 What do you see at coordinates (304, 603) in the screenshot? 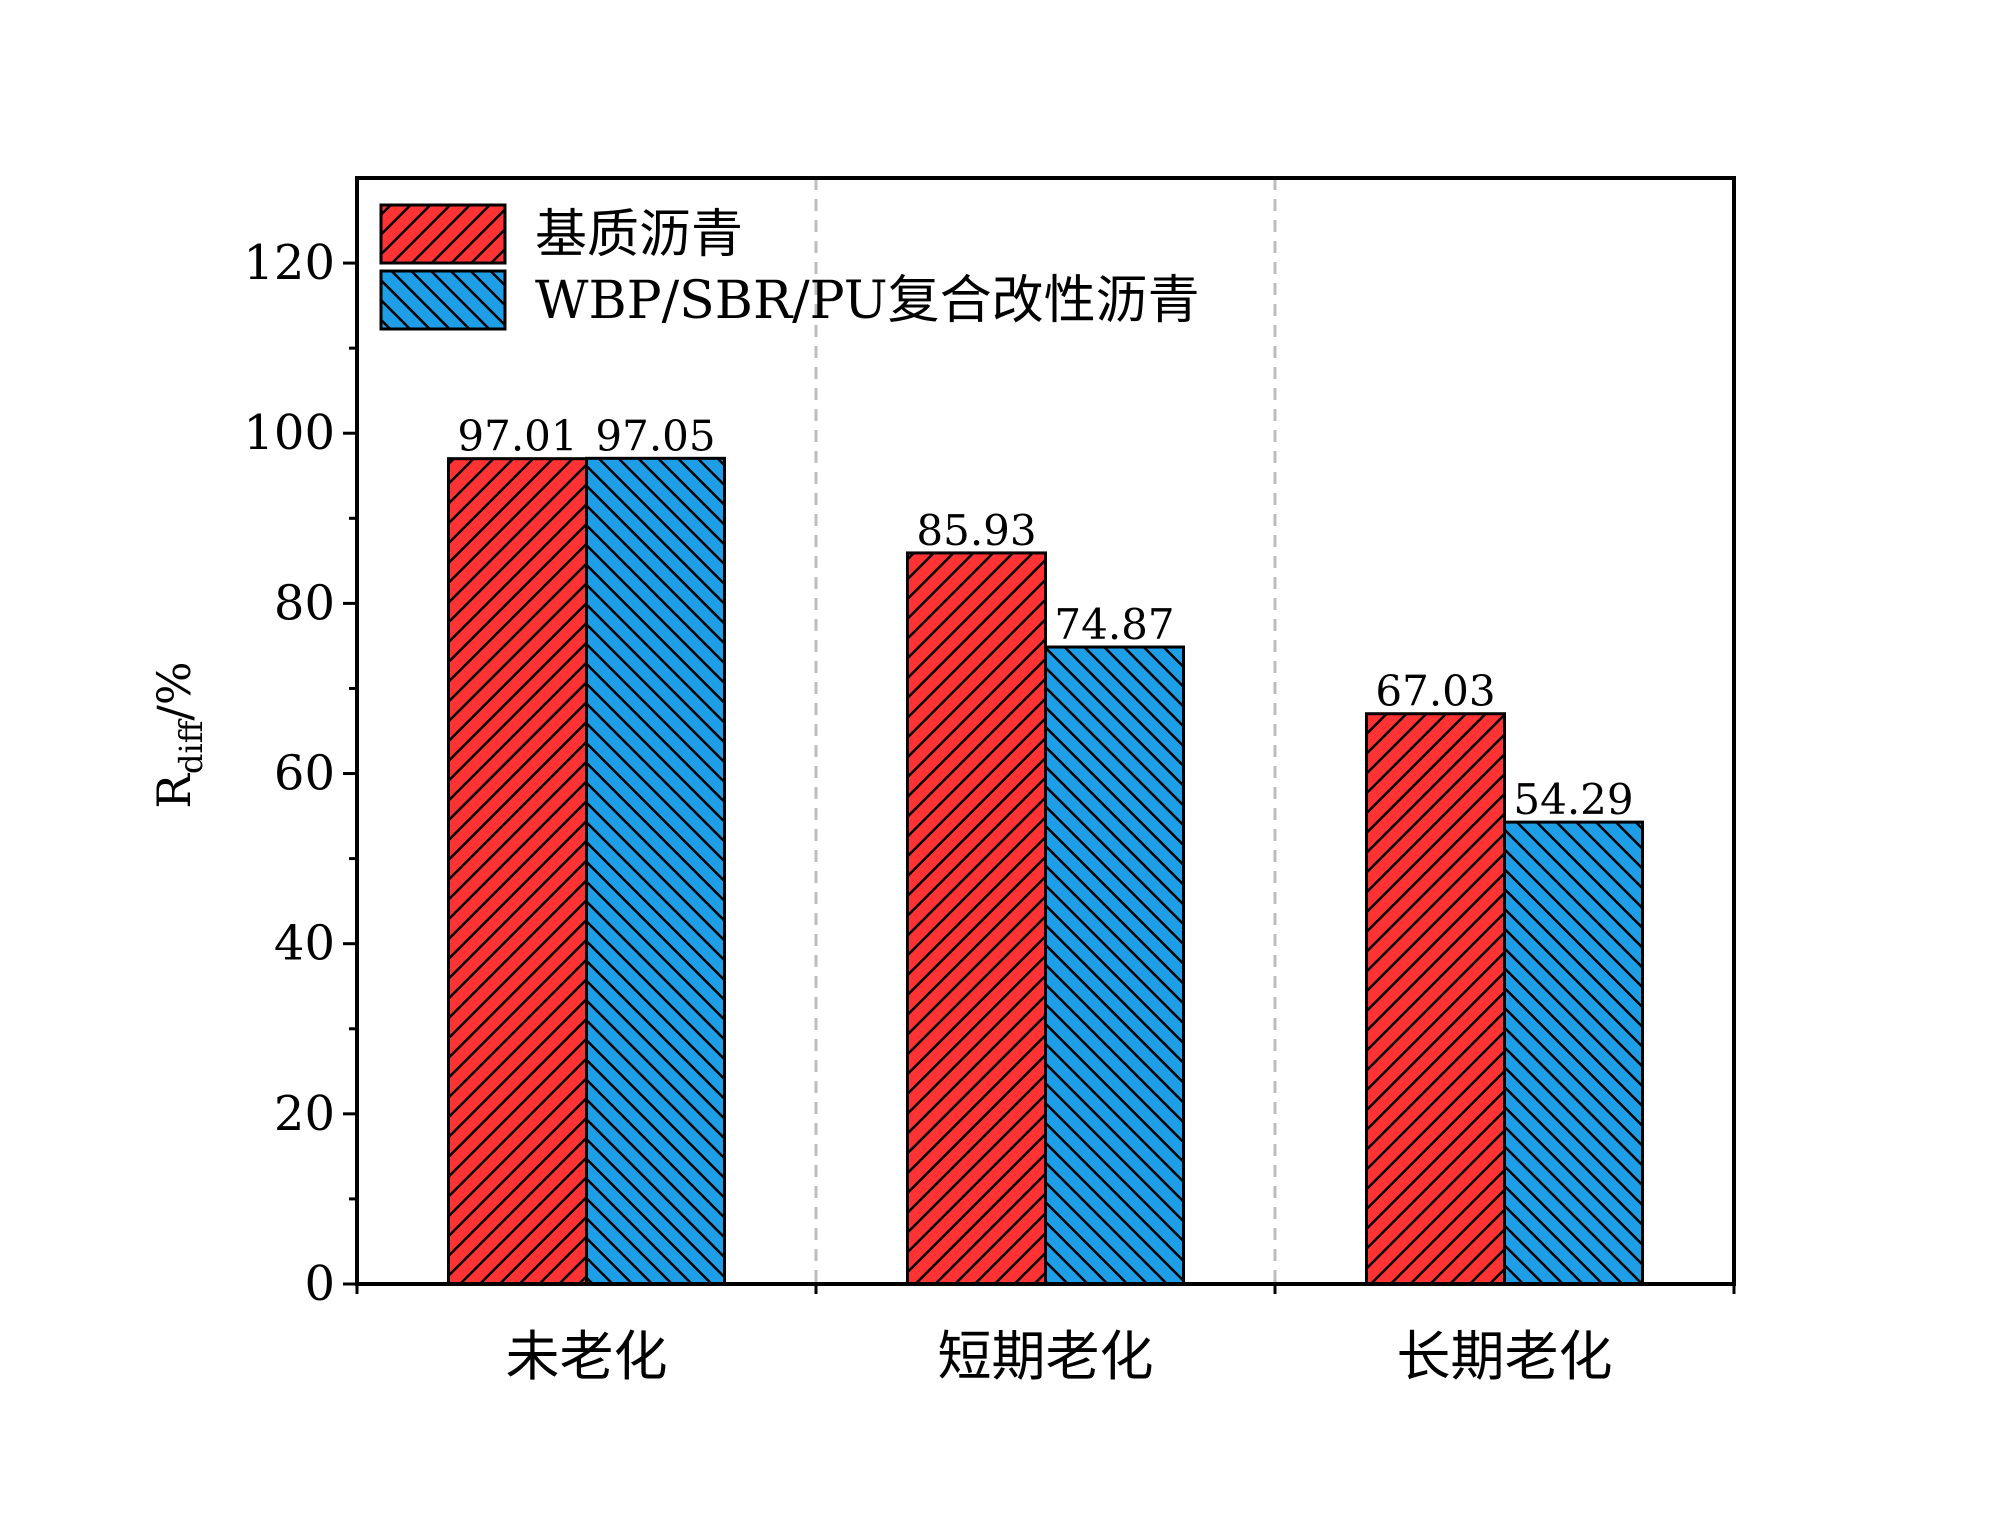
I see `y-tick-label: 80` at bounding box center [304, 603].